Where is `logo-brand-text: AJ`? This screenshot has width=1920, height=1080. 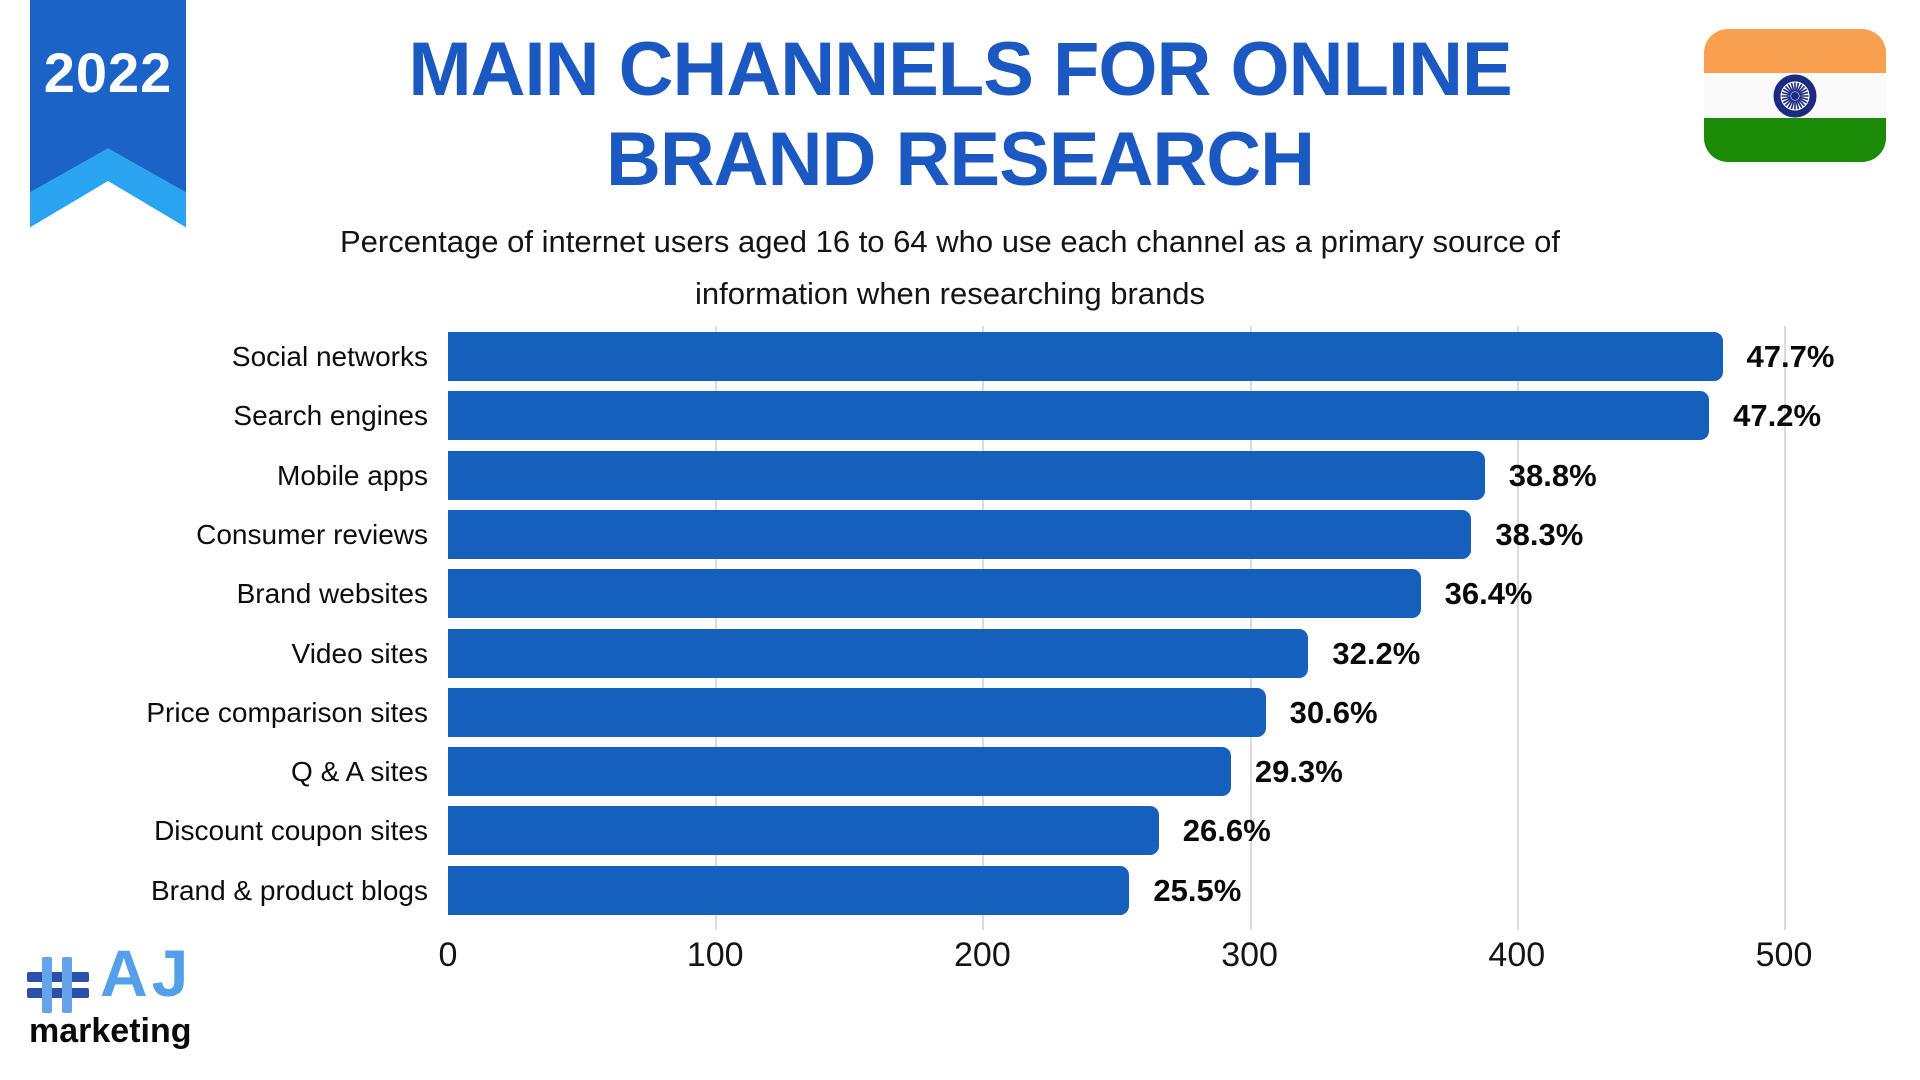 logo-brand-text: AJ is located at coordinates (146, 973).